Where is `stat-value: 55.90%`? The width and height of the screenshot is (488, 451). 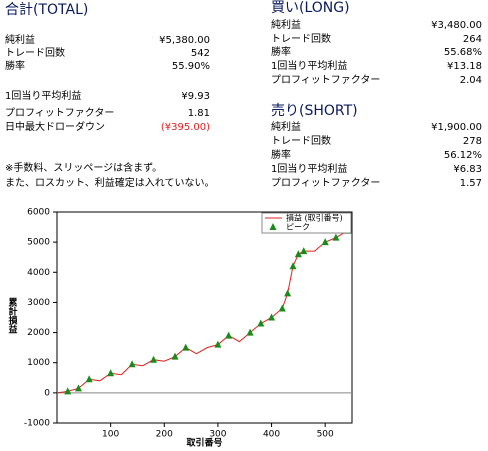
stat-value: 55.90% is located at coordinates (191, 66).